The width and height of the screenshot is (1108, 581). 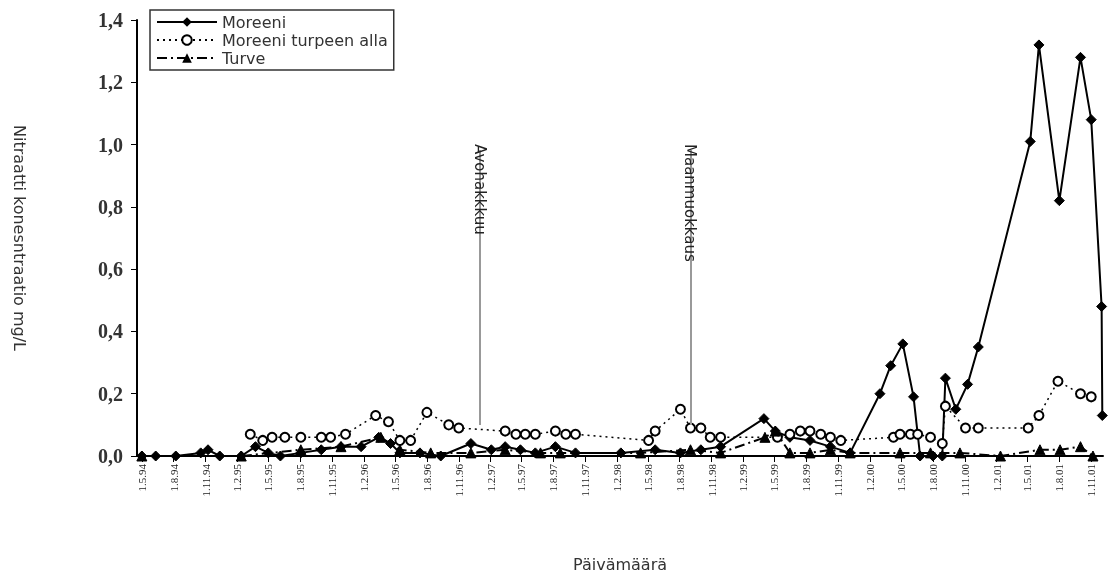 I want to click on x-tick-label: 1.5.98, so click(x=647, y=477).